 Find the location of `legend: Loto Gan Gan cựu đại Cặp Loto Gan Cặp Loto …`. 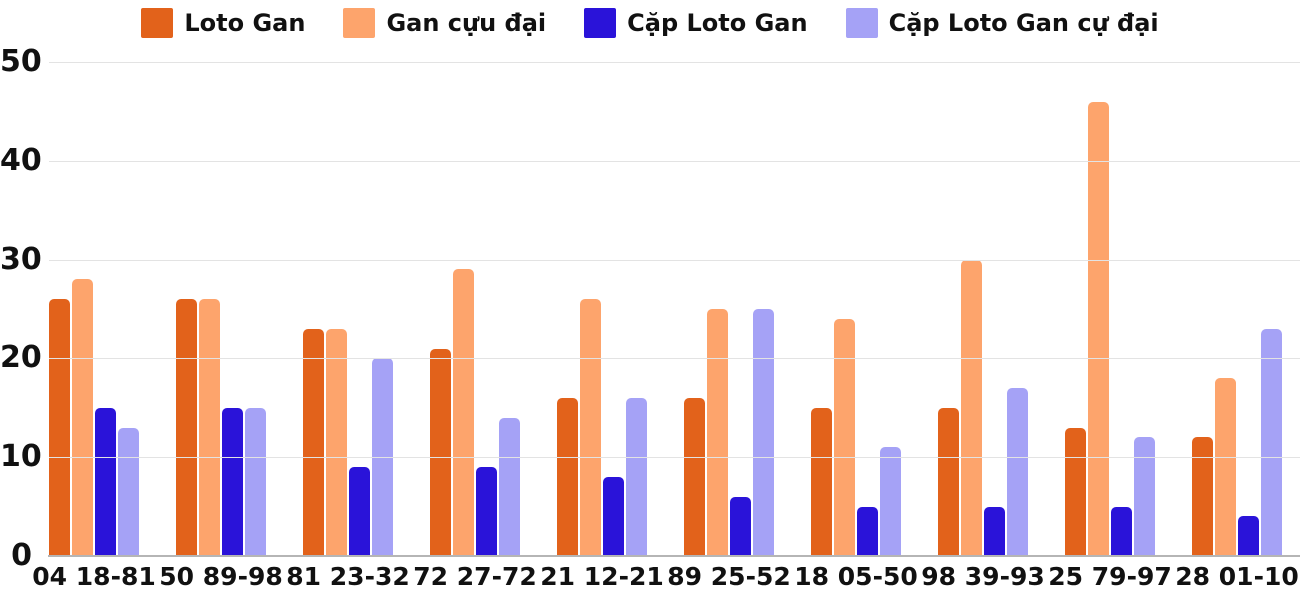

legend: Loto Gan Gan cựu đại Cặp Loto Gan Cặp Loto … is located at coordinates (650, 23).